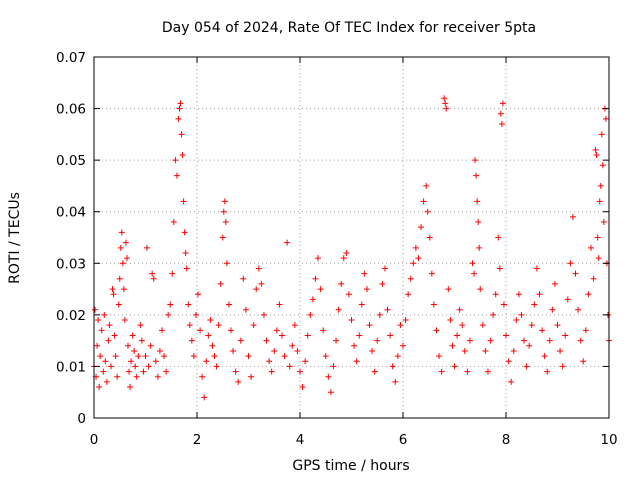 The width and height of the screenshot is (640, 480). Describe the element at coordinates (350, 466) in the screenshot. I see `x-axis-label: GPS time / hours` at that location.